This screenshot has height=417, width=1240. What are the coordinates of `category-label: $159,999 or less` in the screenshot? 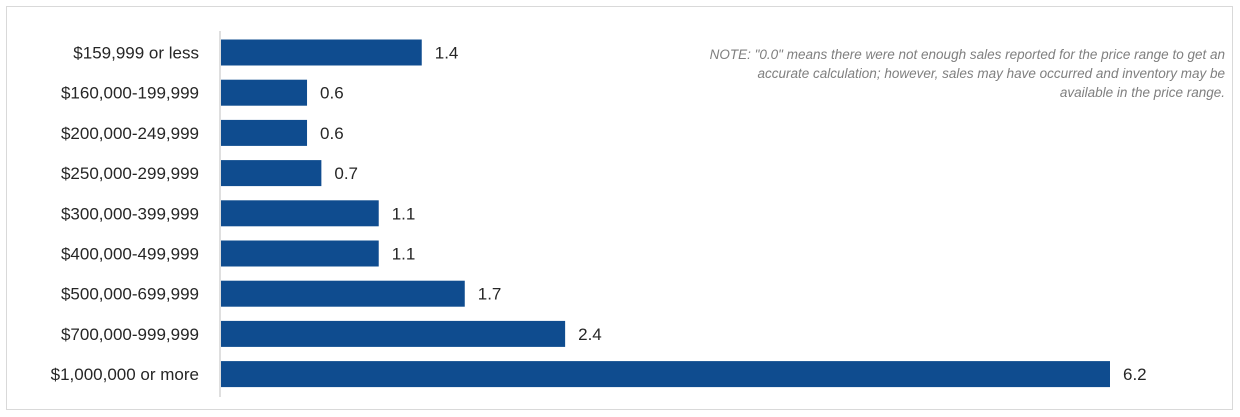 It's located at (136, 53).